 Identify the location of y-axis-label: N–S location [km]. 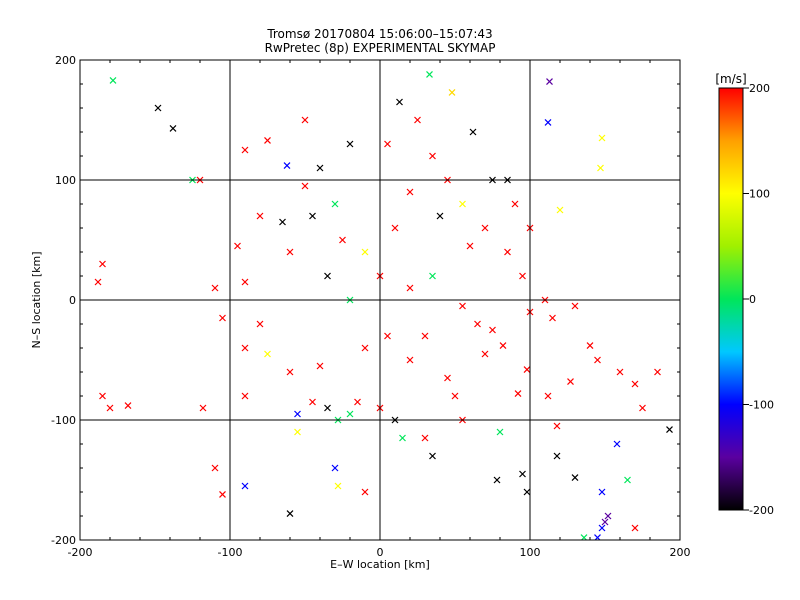
(36, 299).